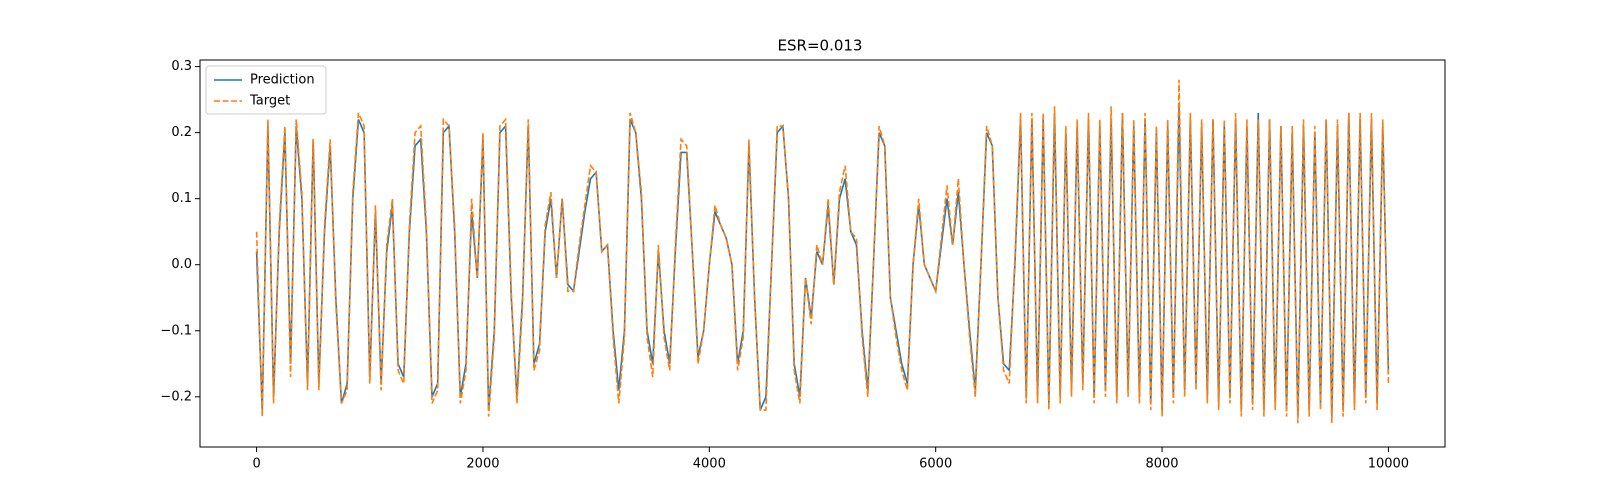 The image size is (1600, 500). What do you see at coordinates (181, 66) in the screenshot?
I see `y-tick-label: 0.3` at bounding box center [181, 66].